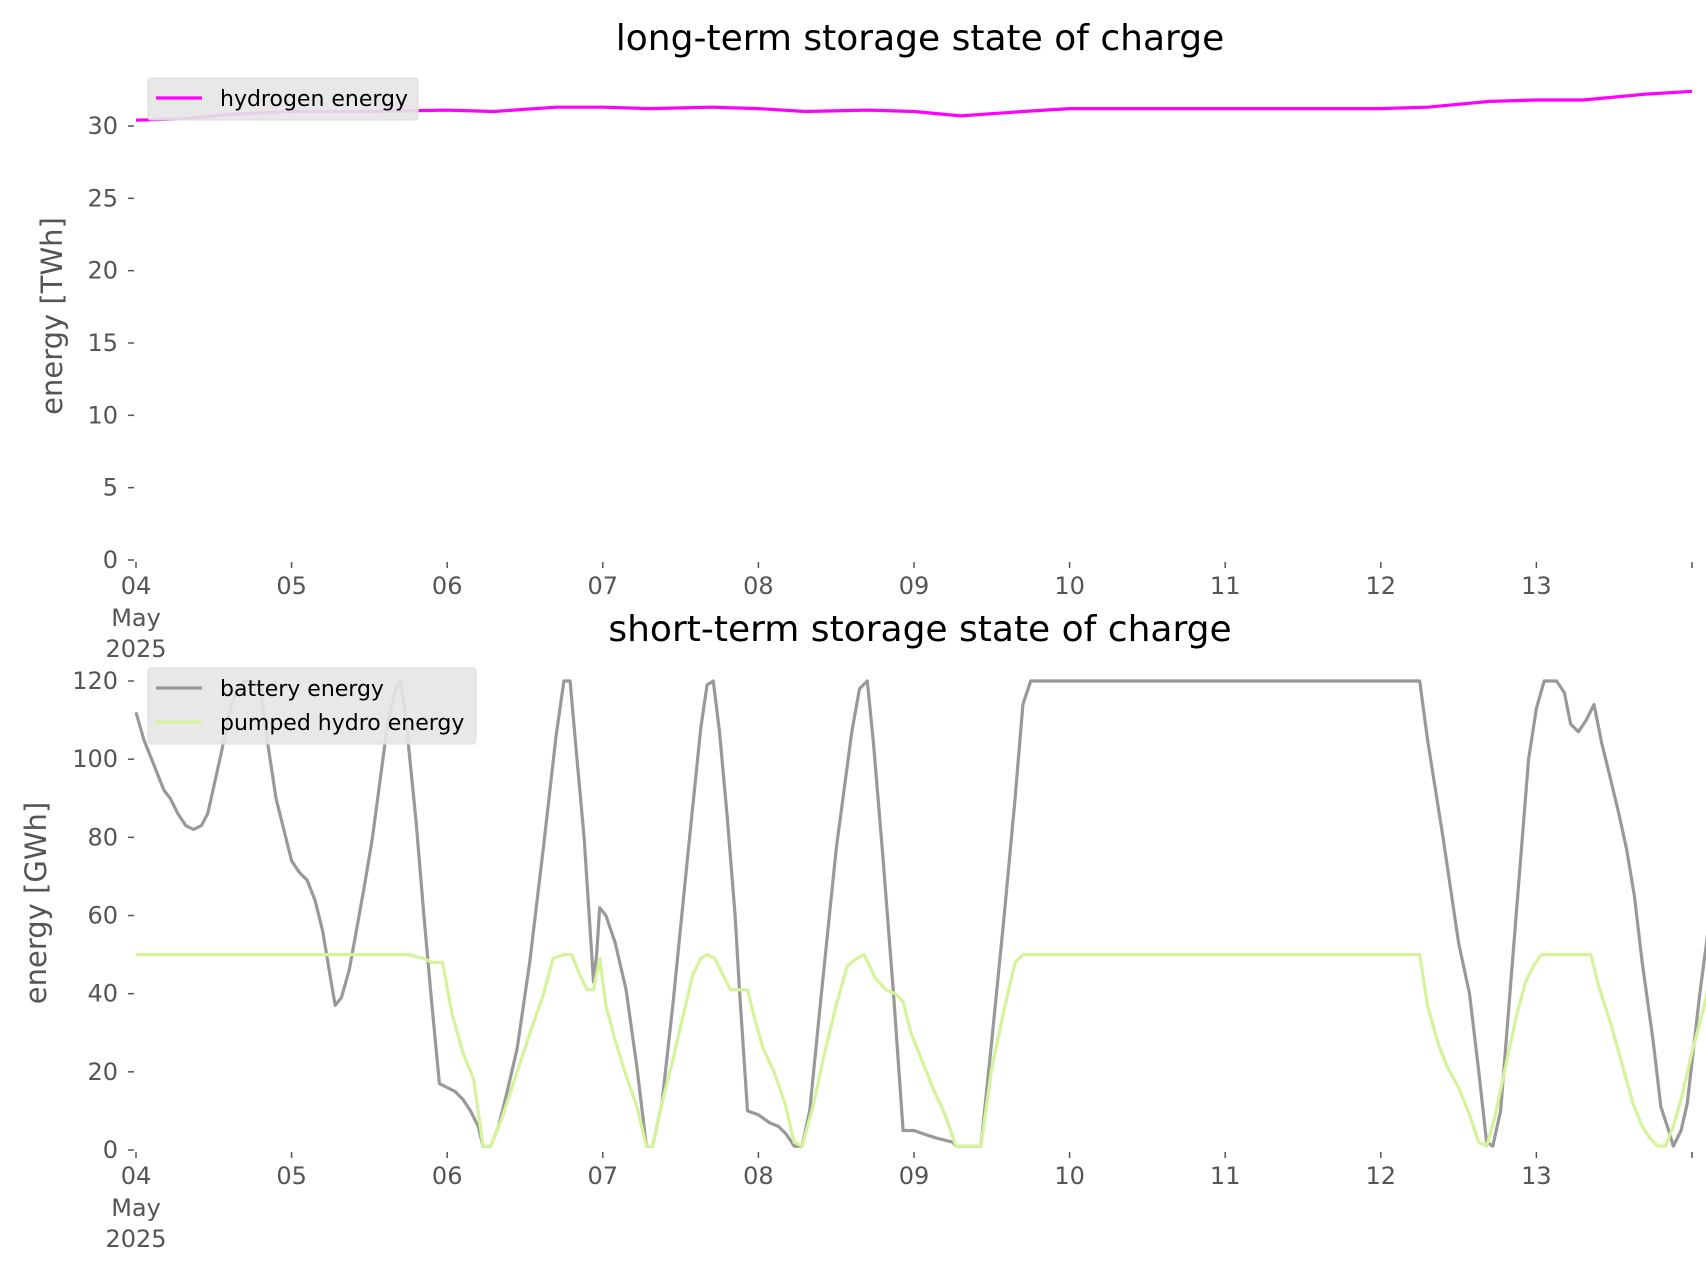 This screenshot has width=1706, height=1277. What do you see at coordinates (919, 629) in the screenshot?
I see `chart-title: short-term storage state of charge` at bounding box center [919, 629].